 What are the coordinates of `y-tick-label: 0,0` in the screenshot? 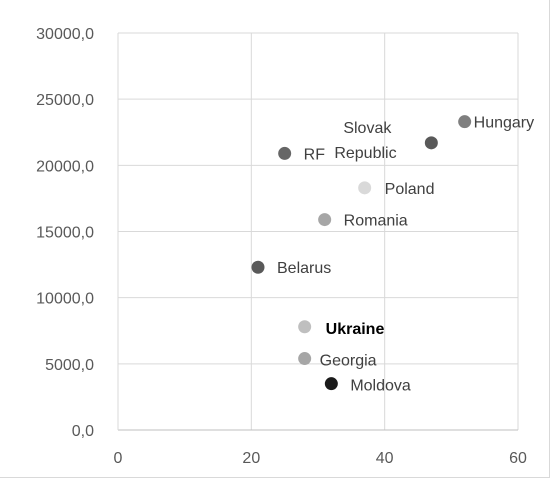 It's located at (83, 431).